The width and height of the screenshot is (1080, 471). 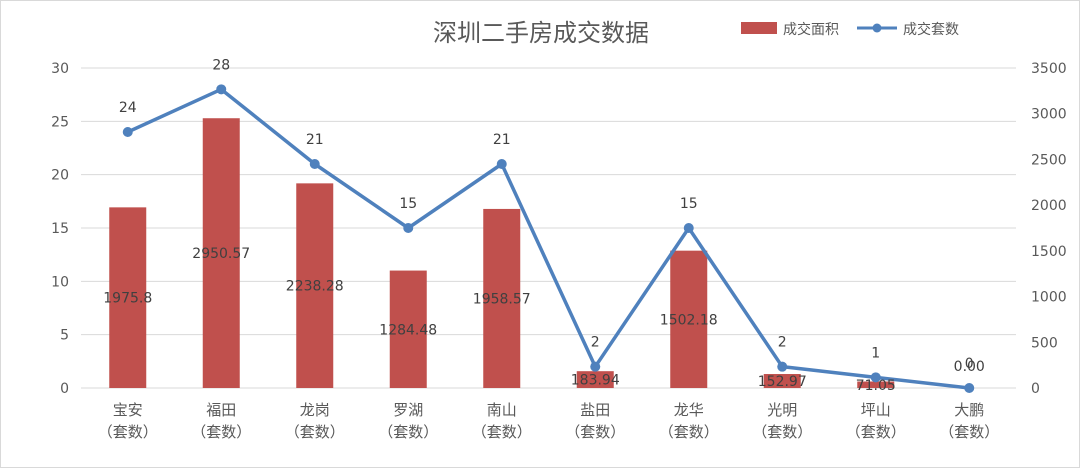 I want to click on right-y-tick-label: 1500, so click(x=1049, y=252).